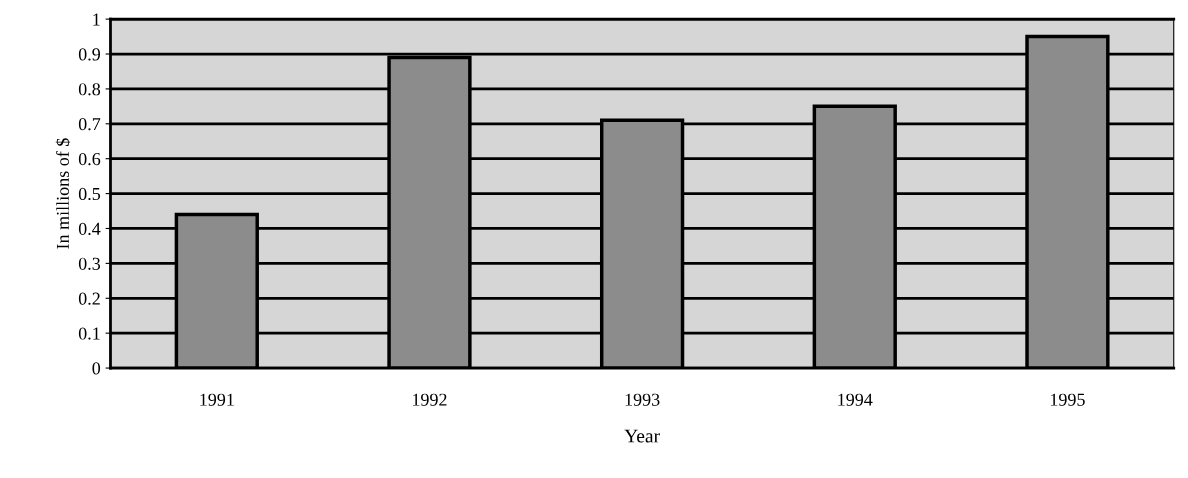 The width and height of the screenshot is (1188, 478). What do you see at coordinates (89, 89) in the screenshot?
I see `y-tick-label: 0.8` at bounding box center [89, 89].